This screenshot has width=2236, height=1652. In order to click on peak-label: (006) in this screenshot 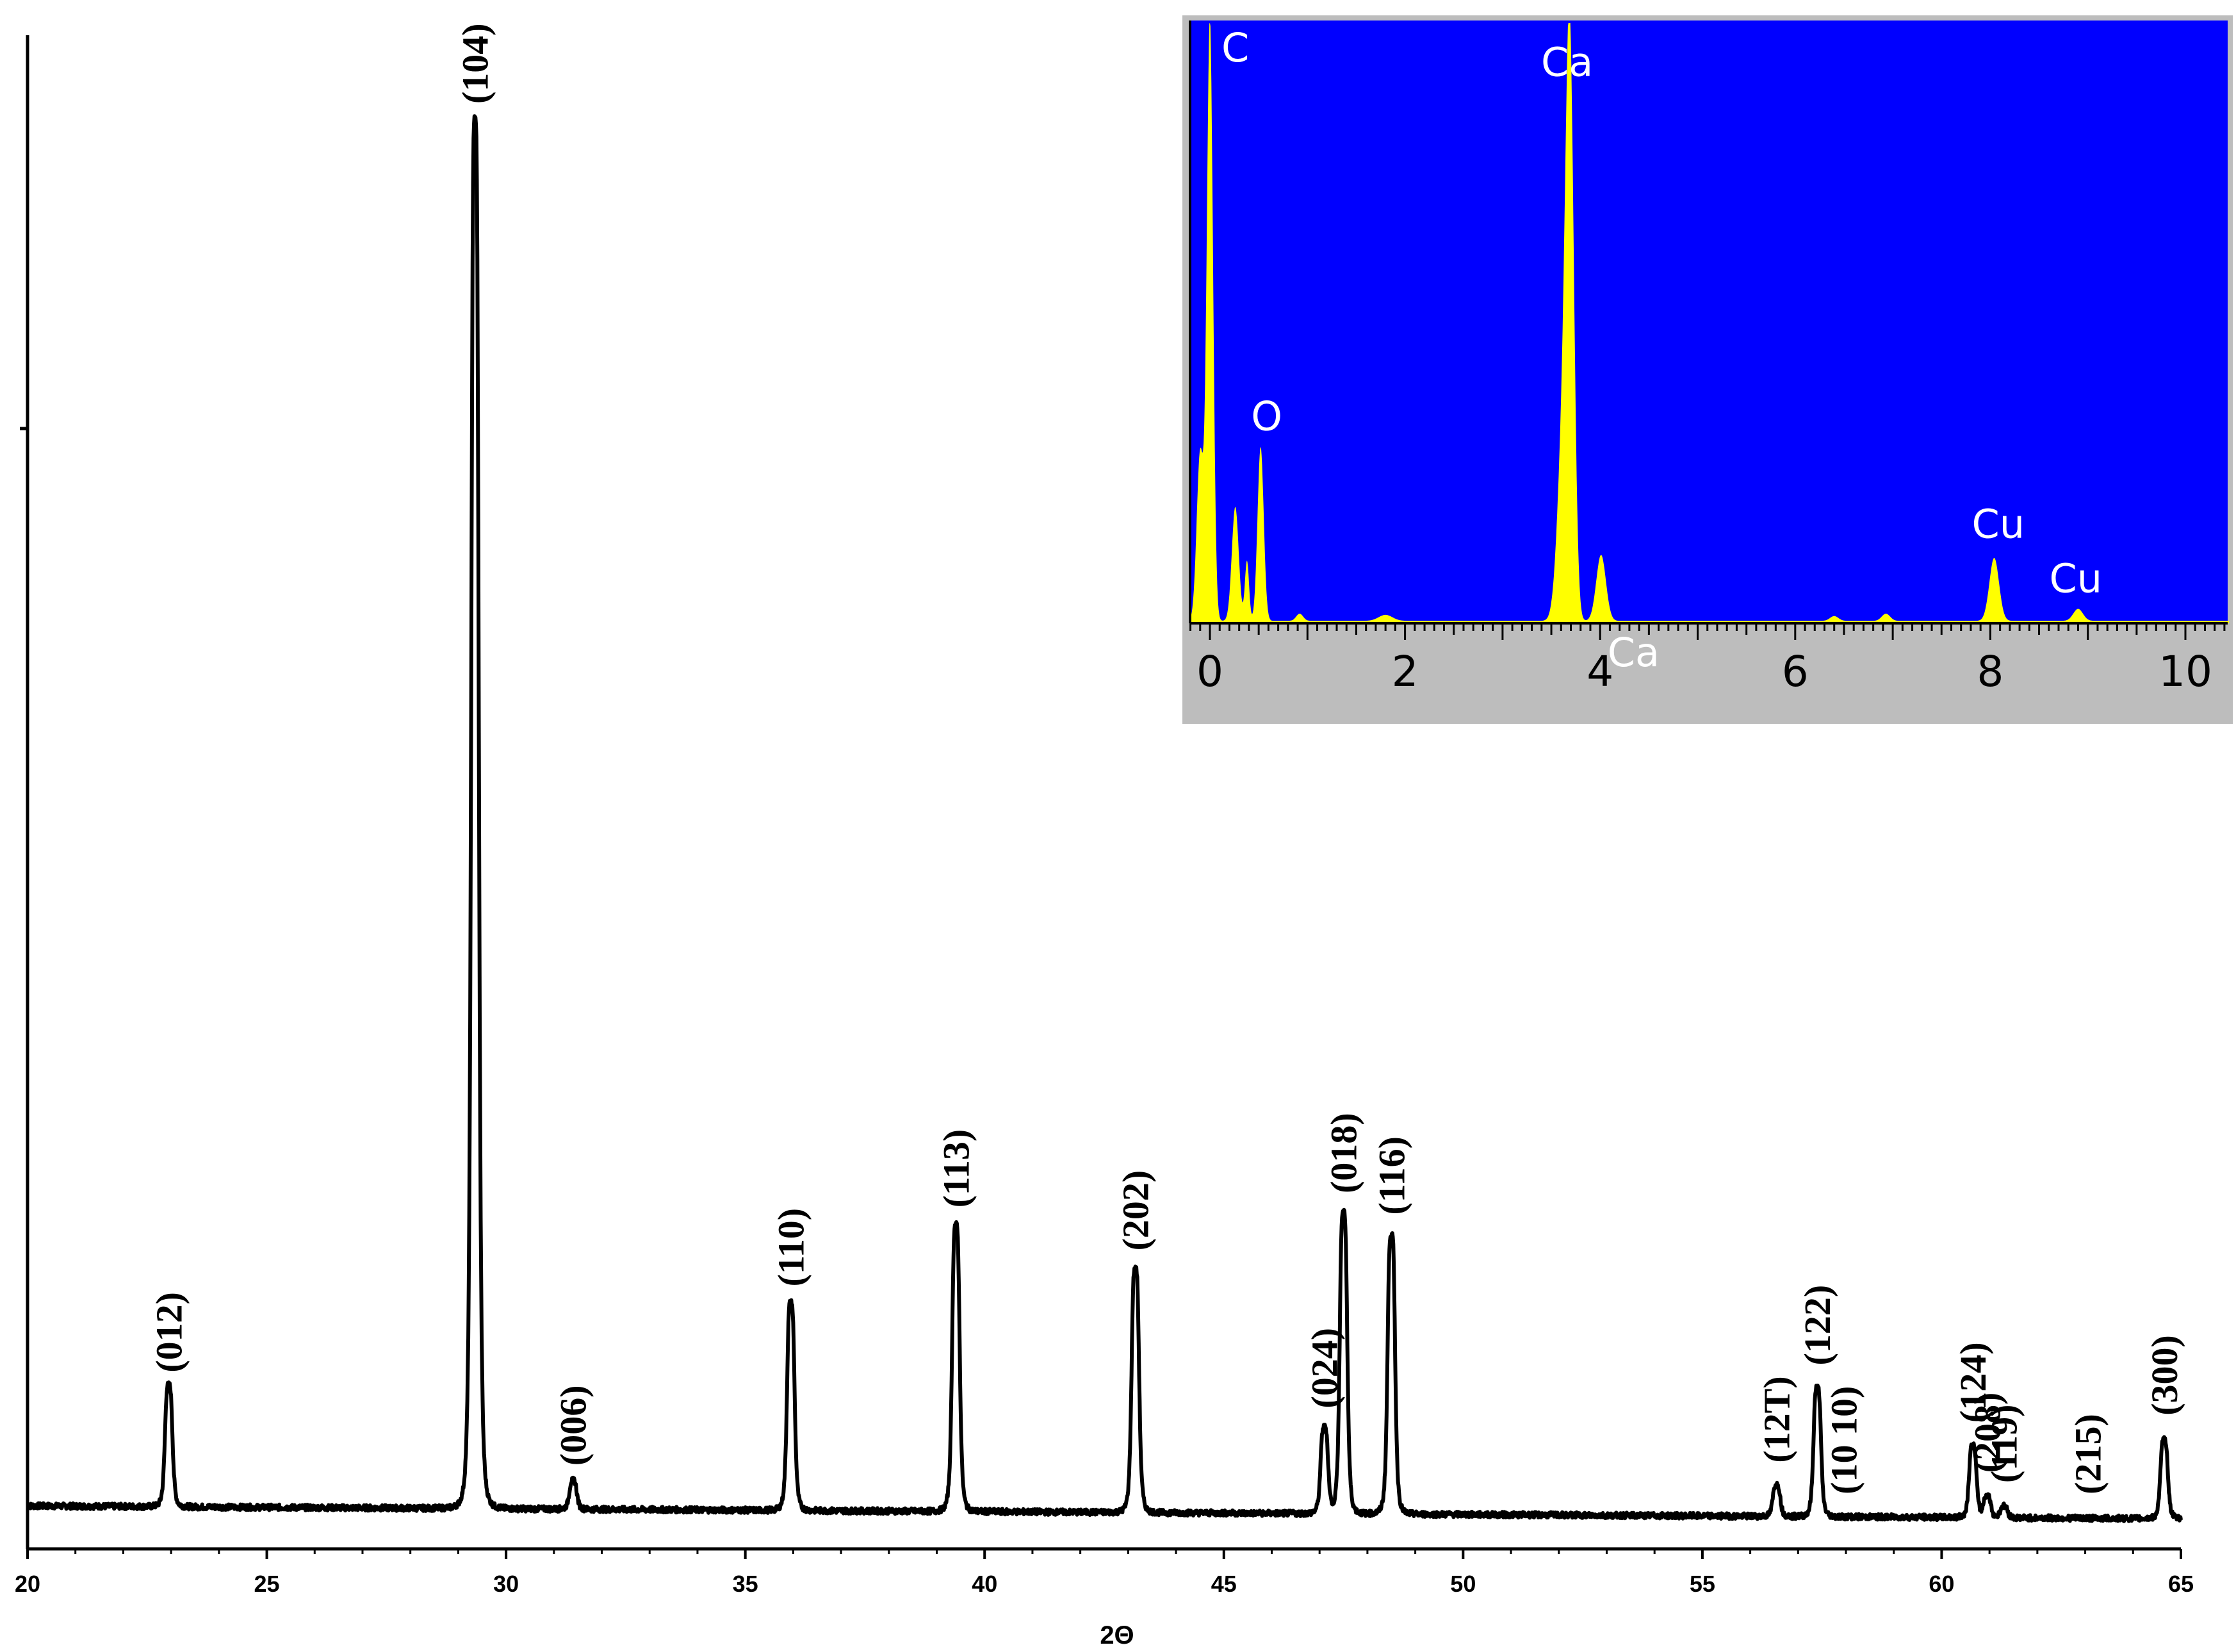, I will do `click(573, 1425)`.